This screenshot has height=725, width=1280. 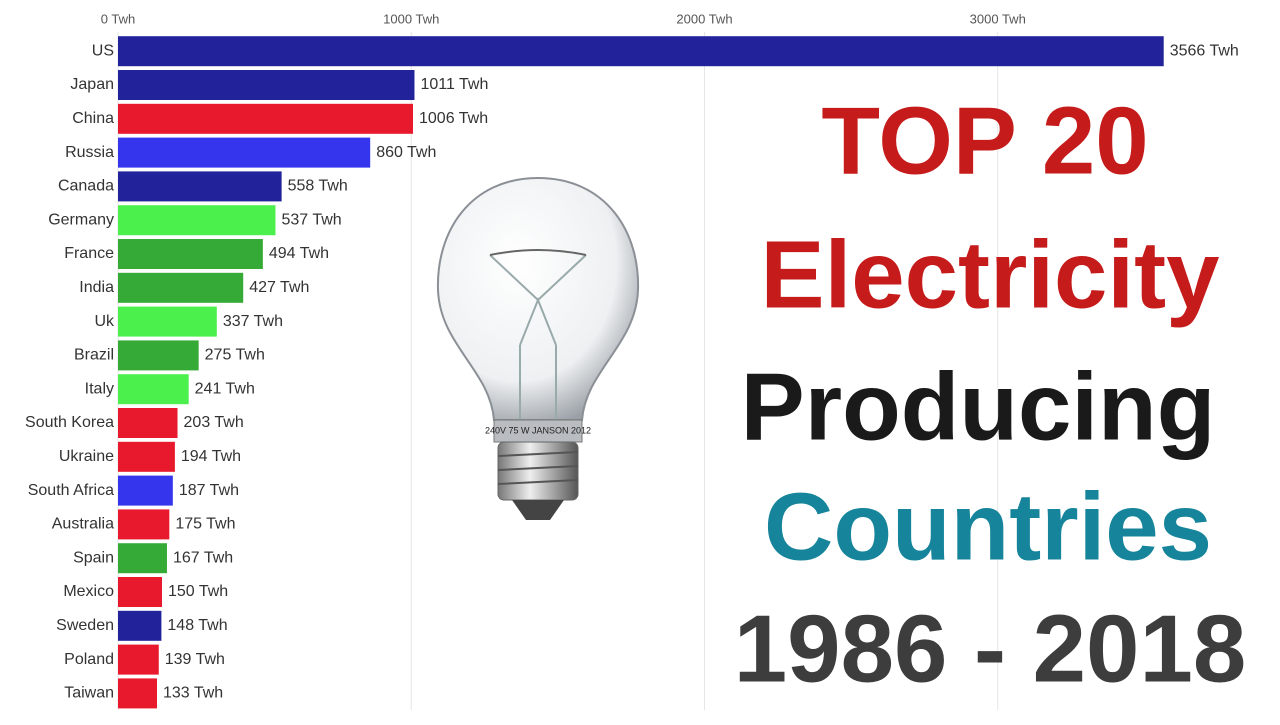 I want to click on category-label: Spain, so click(x=93, y=557).